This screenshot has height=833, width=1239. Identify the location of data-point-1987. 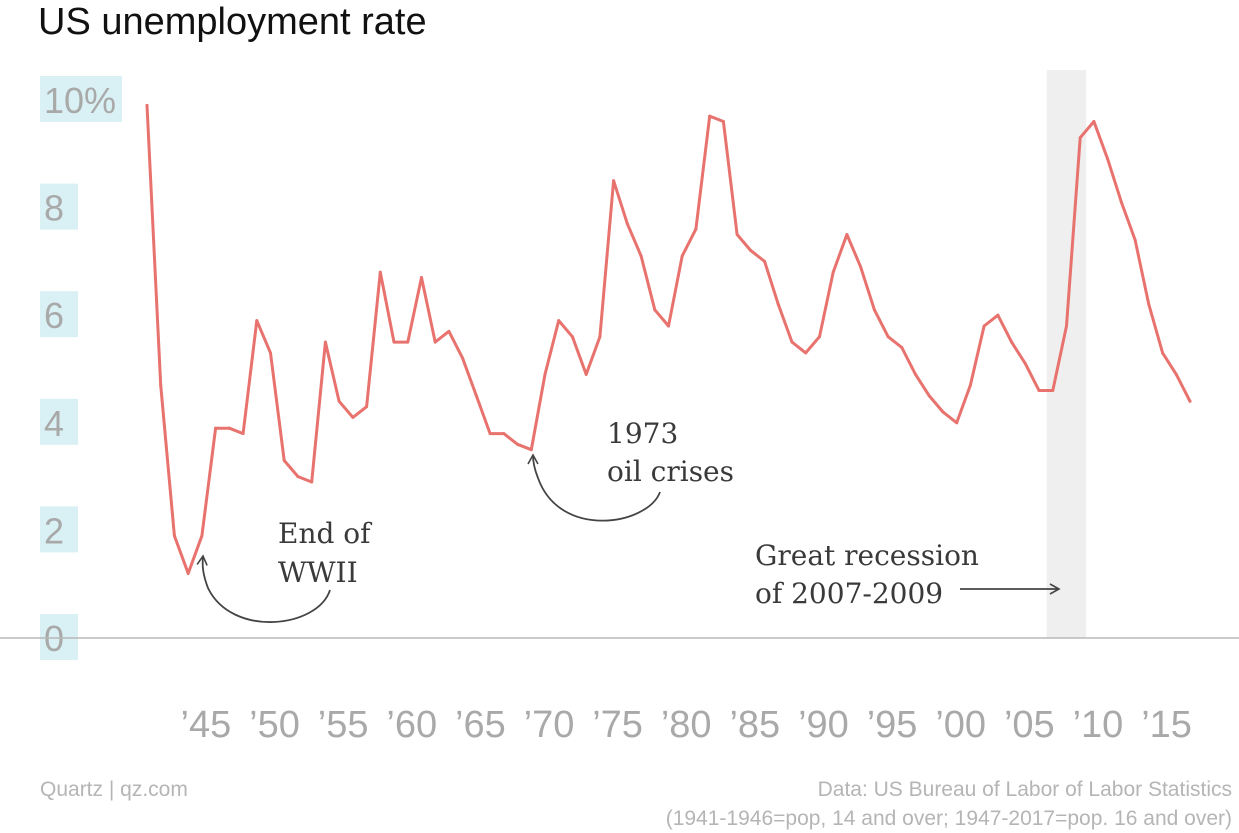
(778, 304).